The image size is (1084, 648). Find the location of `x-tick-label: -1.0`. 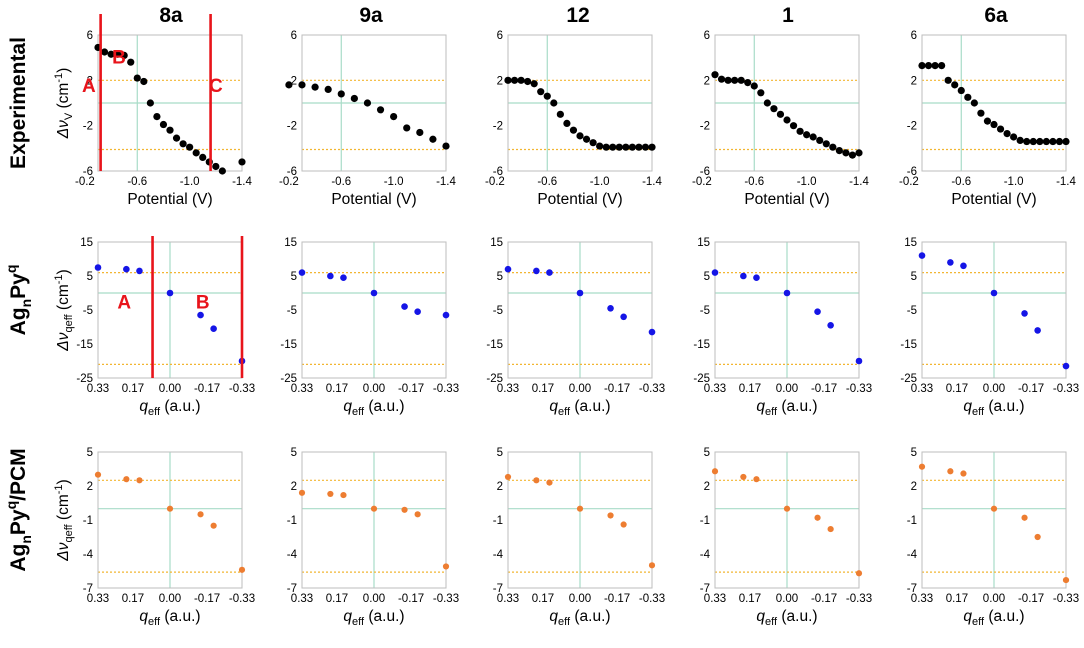

x-tick-label: -1.0 is located at coordinates (190, 182).